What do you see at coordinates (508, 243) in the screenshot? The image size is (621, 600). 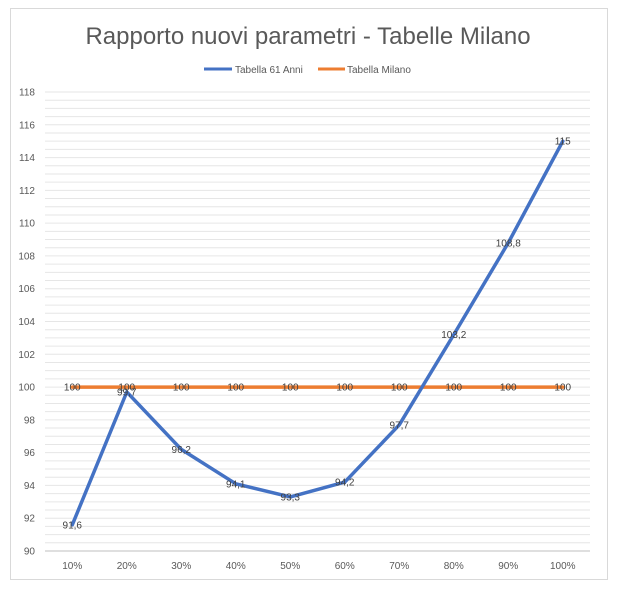 I see `data-label: 108,8` at bounding box center [508, 243].